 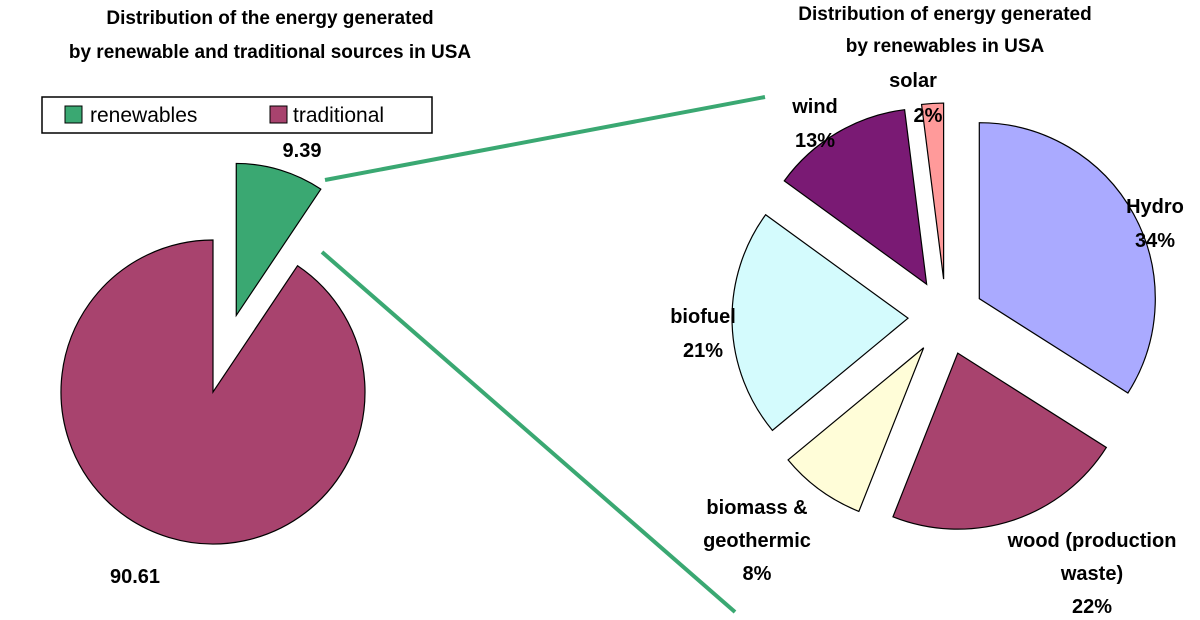 What do you see at coordinates (278, 240) in the screenshot?
I see `left-pie-slice-renewables` at bounding box center [278, 240].